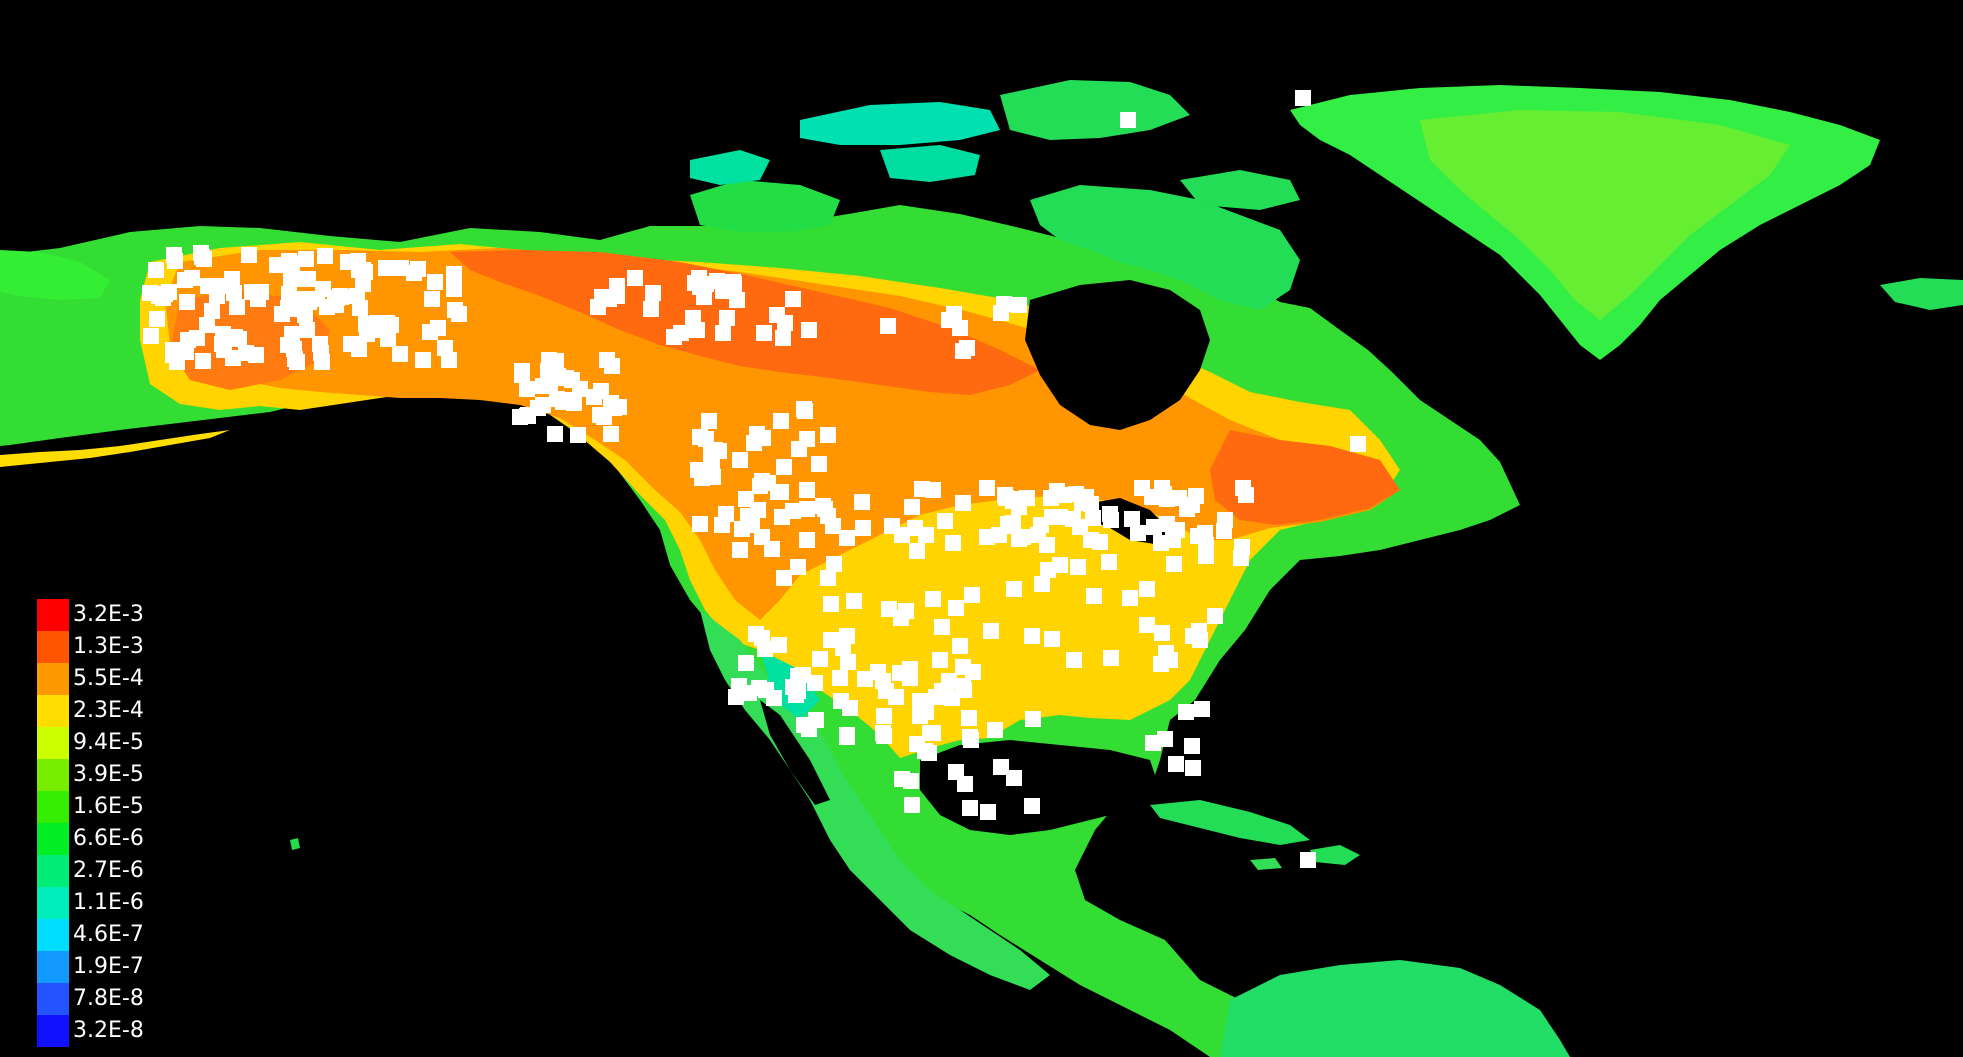 This screenshot has height=1057, width=1963. Describe the element at coordinates (107, 711) in the screenshot. I see `legend-entry: 2.3E-4` at that location.